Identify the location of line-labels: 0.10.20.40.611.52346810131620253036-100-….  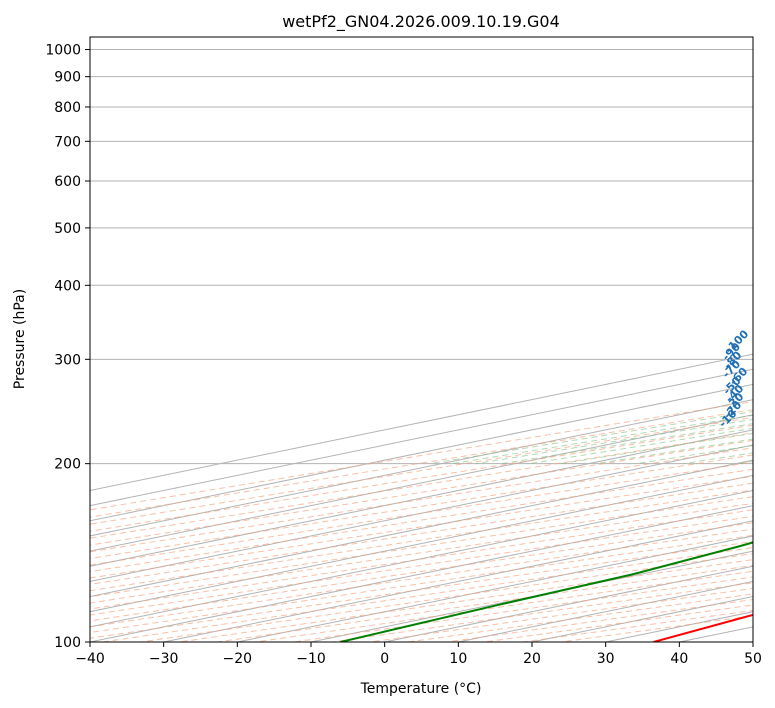
(733, 378).